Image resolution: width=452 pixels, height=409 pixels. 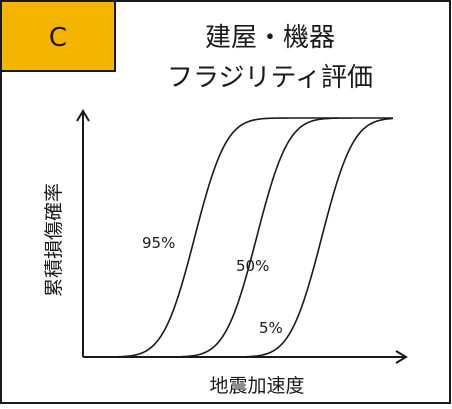 What do you see at coordinates (271, 328) in the screenshot?
I see `series-label-5: 5%` at bounding box center [271, 328].